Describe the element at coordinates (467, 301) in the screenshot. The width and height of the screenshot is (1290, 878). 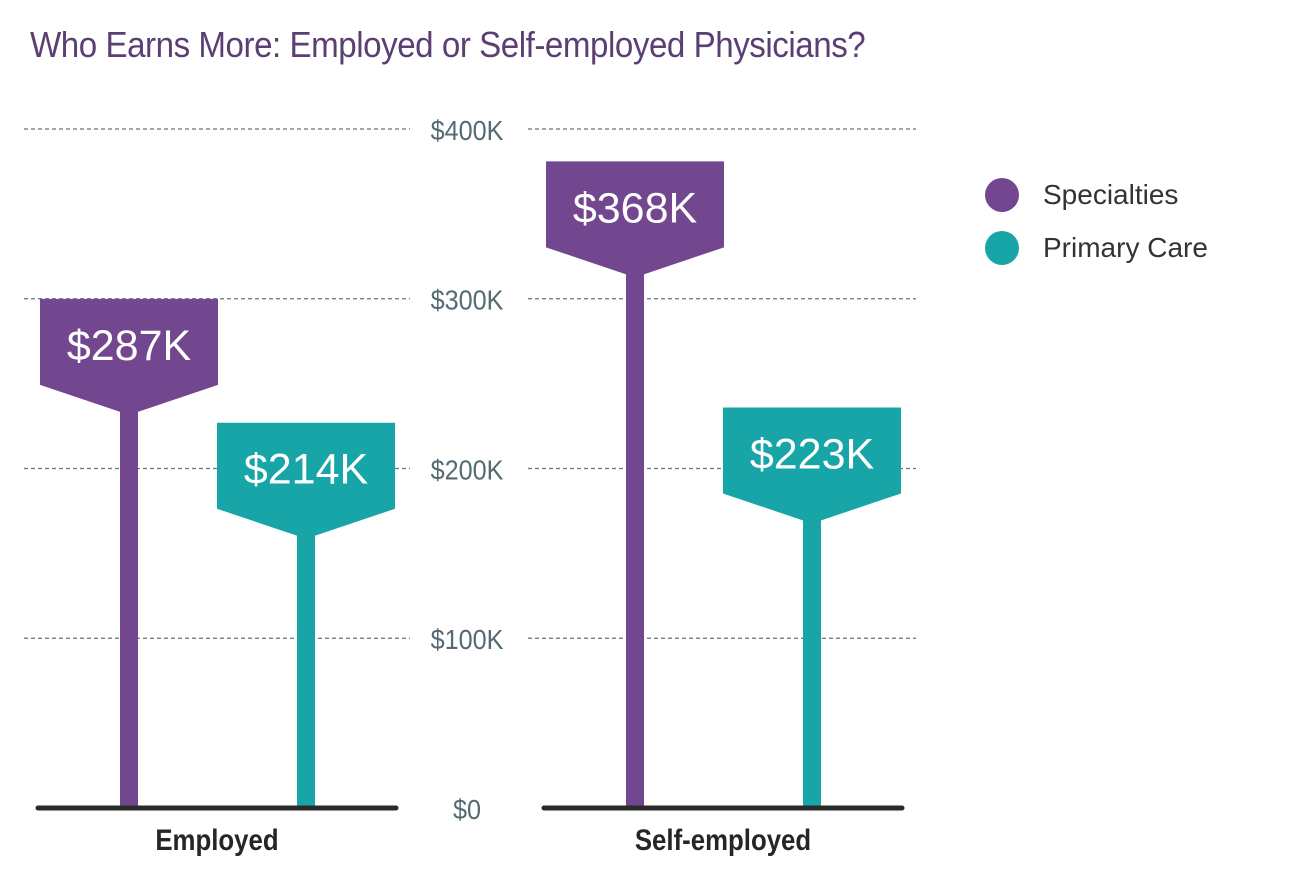
I see `y-tick-label: $300K` at that location.